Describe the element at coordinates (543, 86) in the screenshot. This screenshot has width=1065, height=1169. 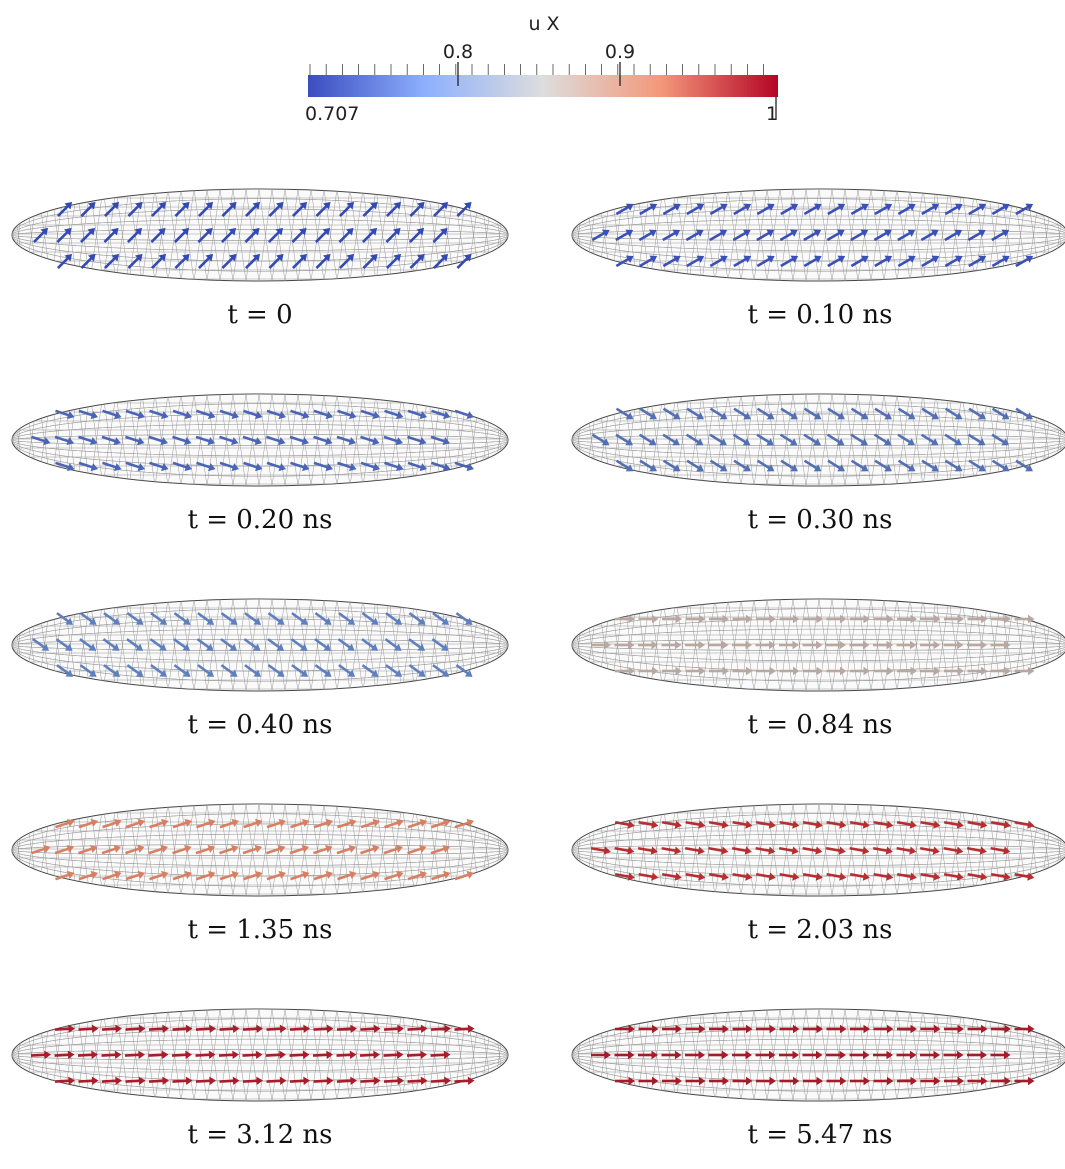
I see `colorbar-gradient` at that location.